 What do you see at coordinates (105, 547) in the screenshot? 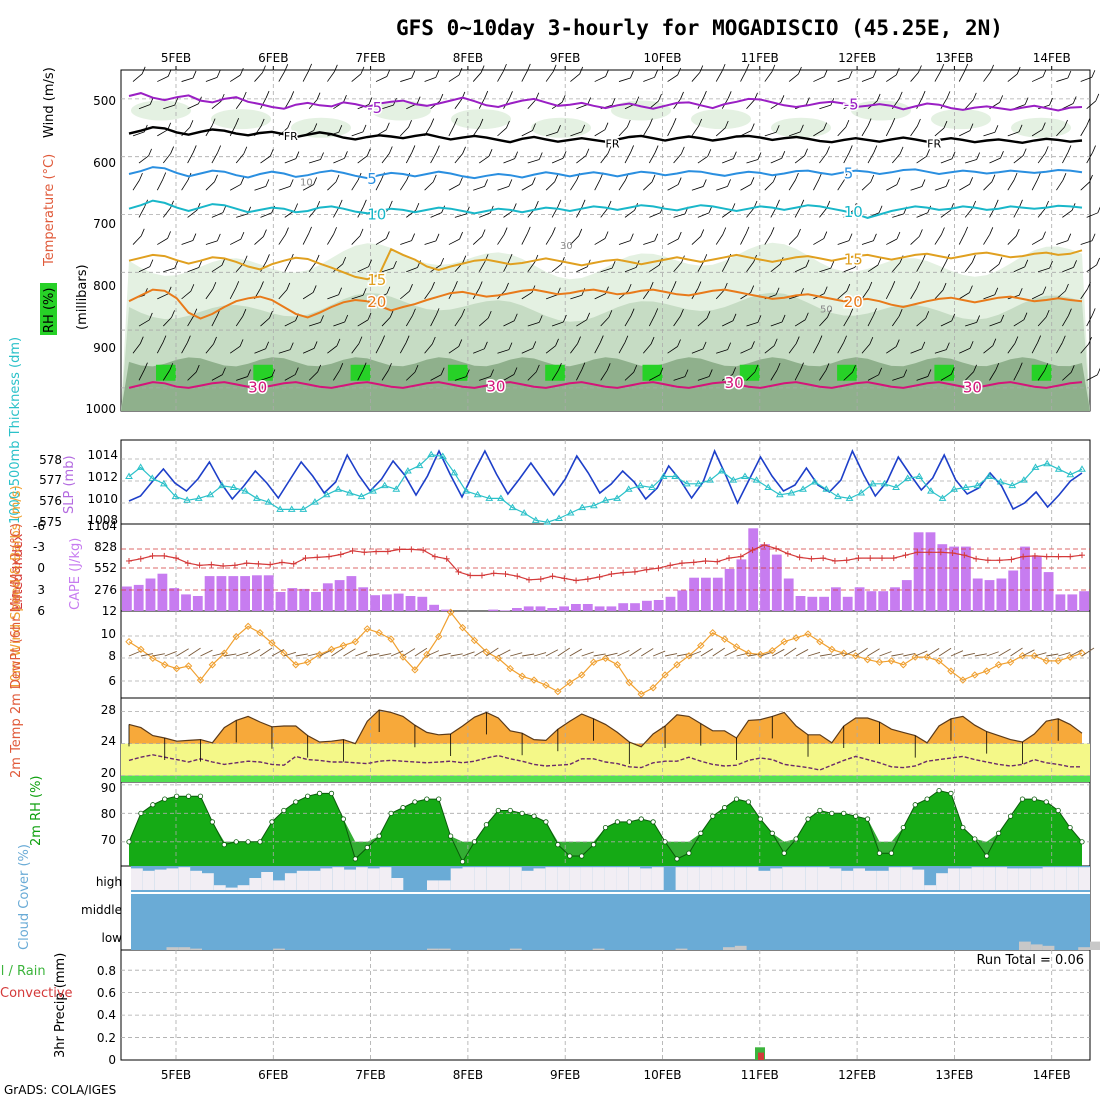
I see `cape-tick-828: 828` at bounding box center [105, 547].